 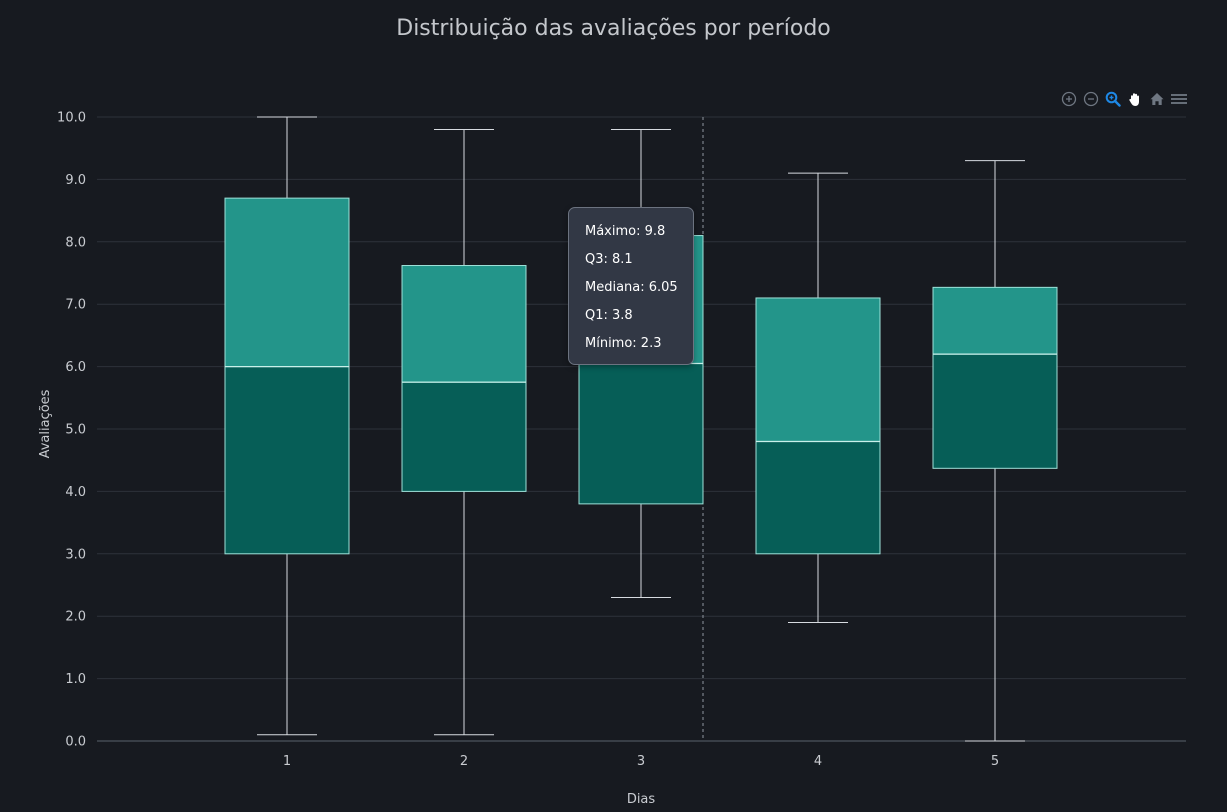 I want to click on zoom-out-button, so click(x=1091, y=99).